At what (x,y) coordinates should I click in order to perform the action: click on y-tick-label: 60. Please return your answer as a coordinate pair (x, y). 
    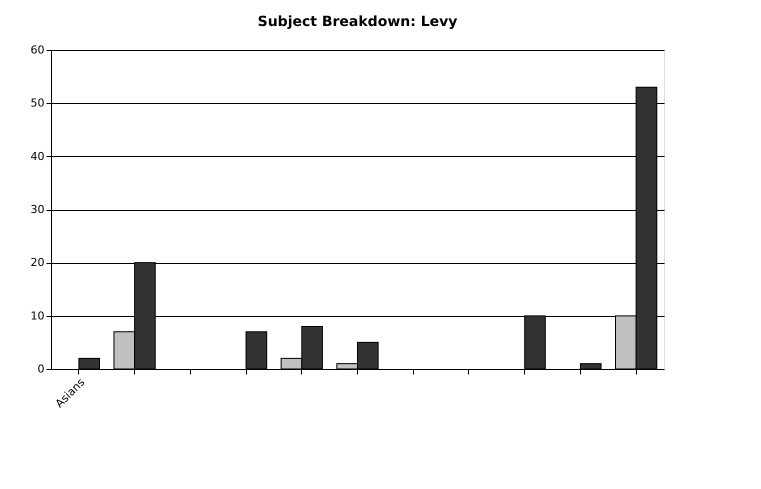
    Looking at the image, I should click on (37, 50).